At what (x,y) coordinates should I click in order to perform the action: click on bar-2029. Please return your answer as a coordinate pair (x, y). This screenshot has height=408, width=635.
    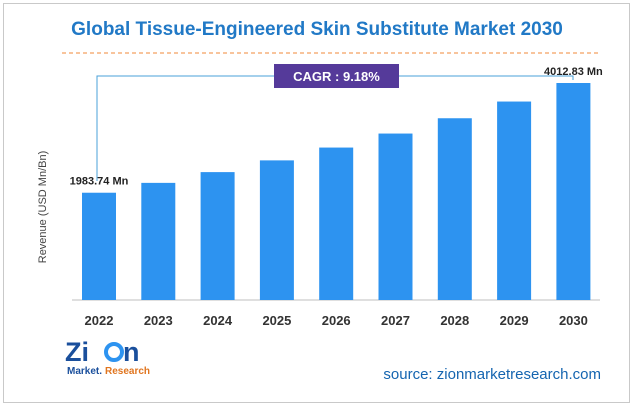
    Looking at the image, I should click on (514, 200).